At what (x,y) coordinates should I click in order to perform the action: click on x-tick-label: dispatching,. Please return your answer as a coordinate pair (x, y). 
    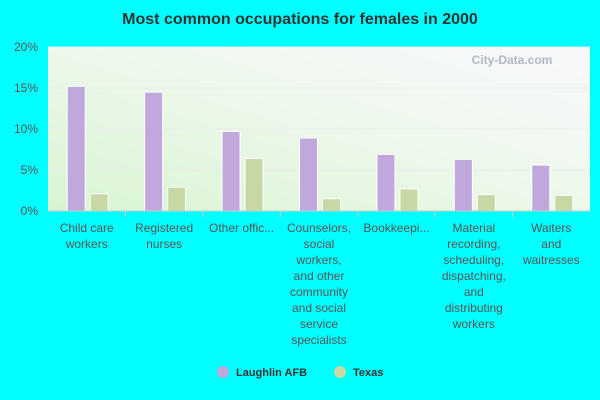
    Looking at the image, I should click on (474, 276).